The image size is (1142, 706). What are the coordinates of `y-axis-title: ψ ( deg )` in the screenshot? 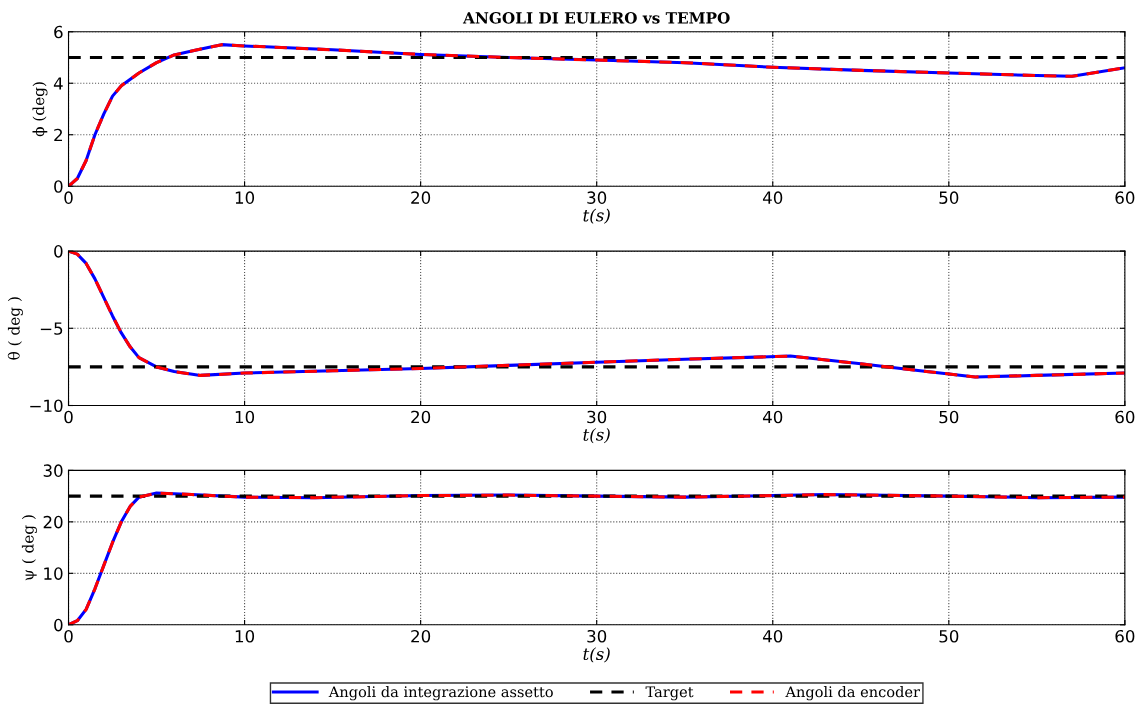 It's located at (29, 548).